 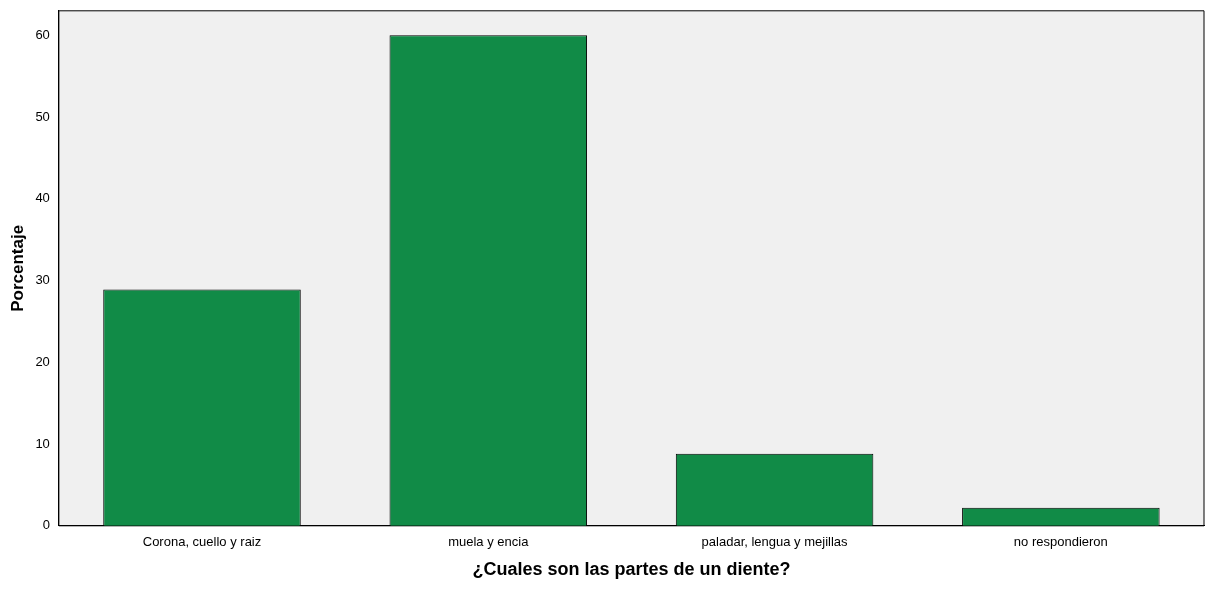 I want to click on x-tick-label: no respondieron, so click(x=1060, y=542).